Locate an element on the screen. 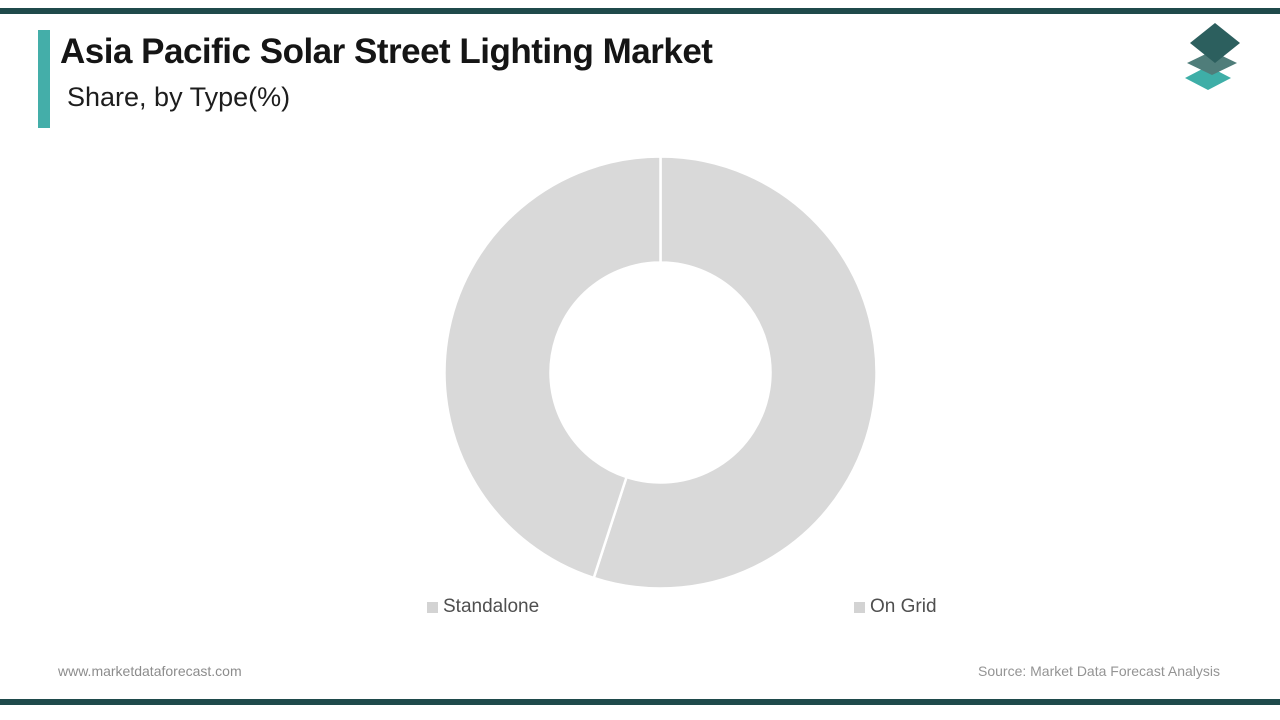  title-accent-bar is located at coordinates (44, 79).